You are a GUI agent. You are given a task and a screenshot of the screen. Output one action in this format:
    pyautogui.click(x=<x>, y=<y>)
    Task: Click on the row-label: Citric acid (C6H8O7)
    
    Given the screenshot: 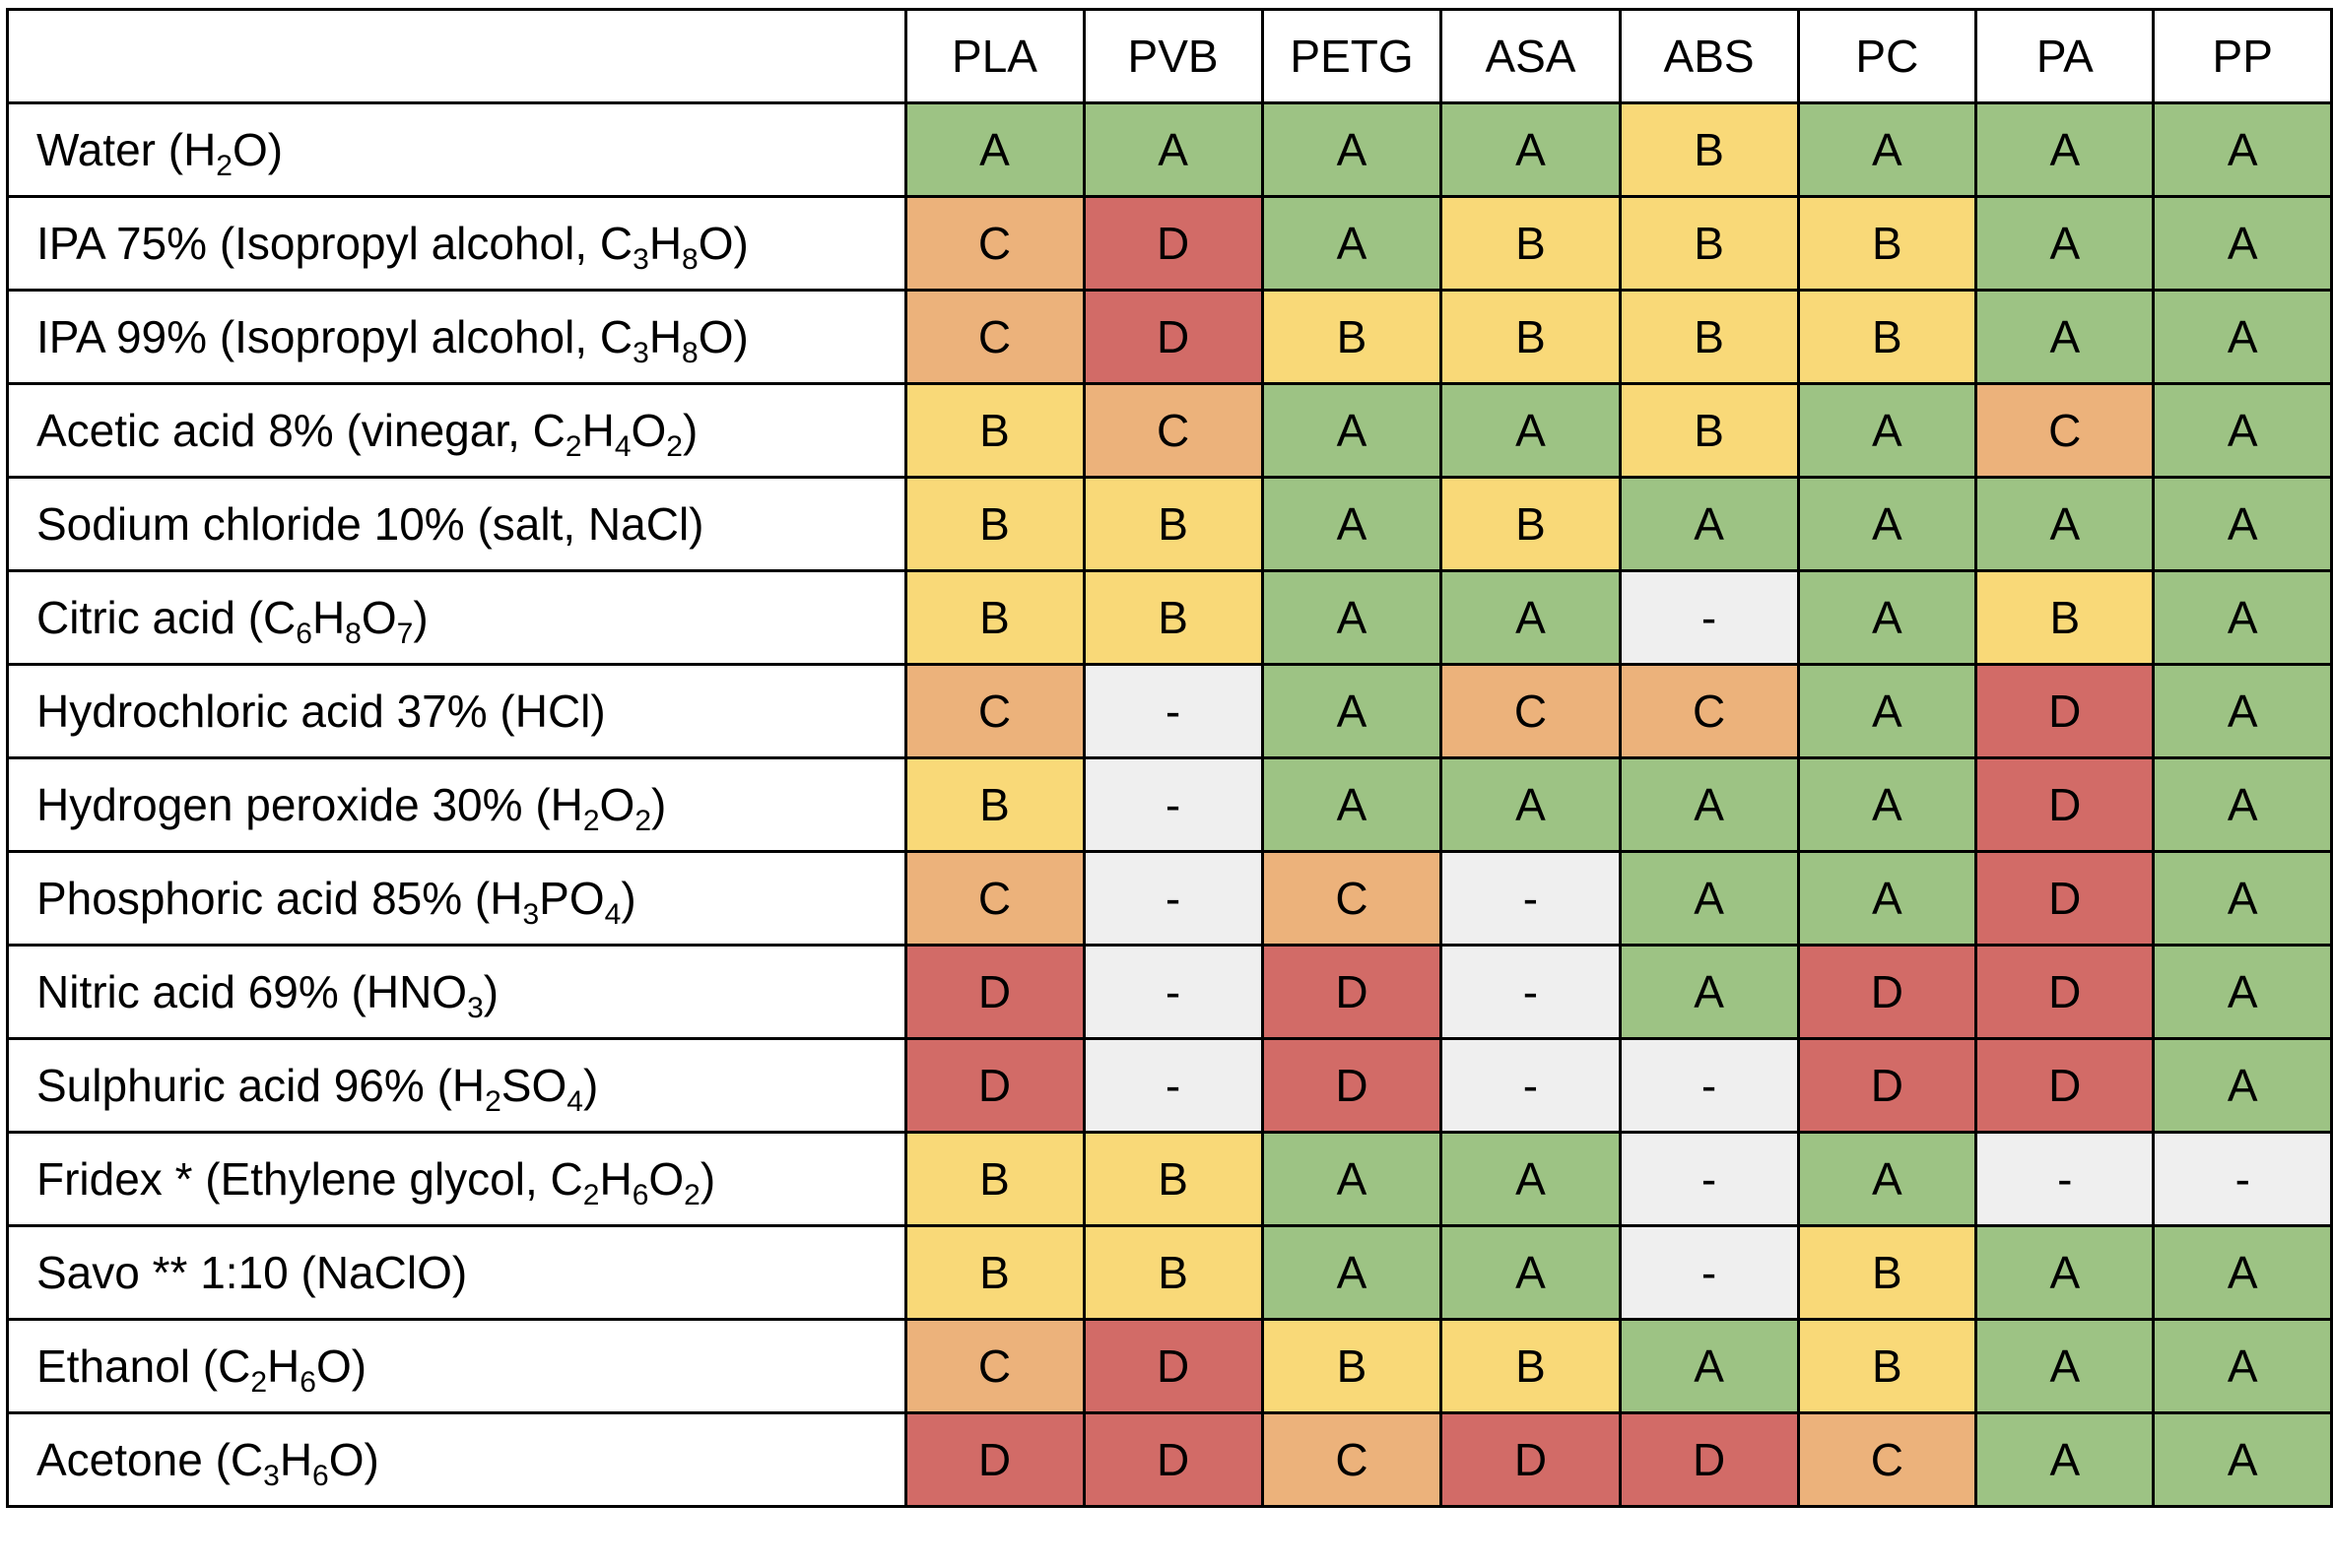 What is the action you would take?
    pyautogui.click(x=456, y=618)
    